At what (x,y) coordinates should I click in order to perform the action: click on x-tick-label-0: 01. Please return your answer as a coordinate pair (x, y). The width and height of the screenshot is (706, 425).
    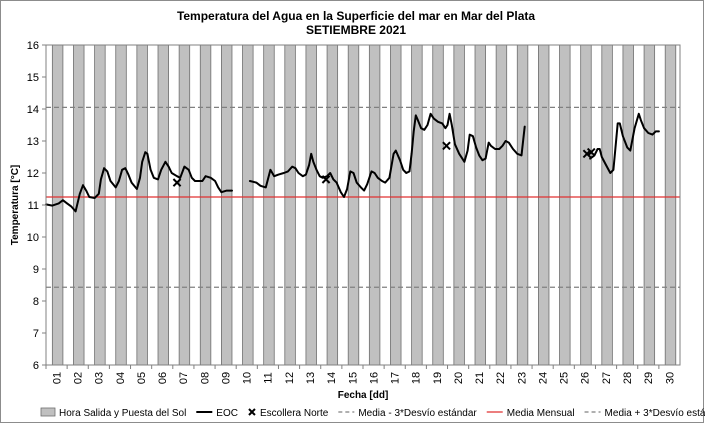
    Looking at the image, I should click on (57, 378).